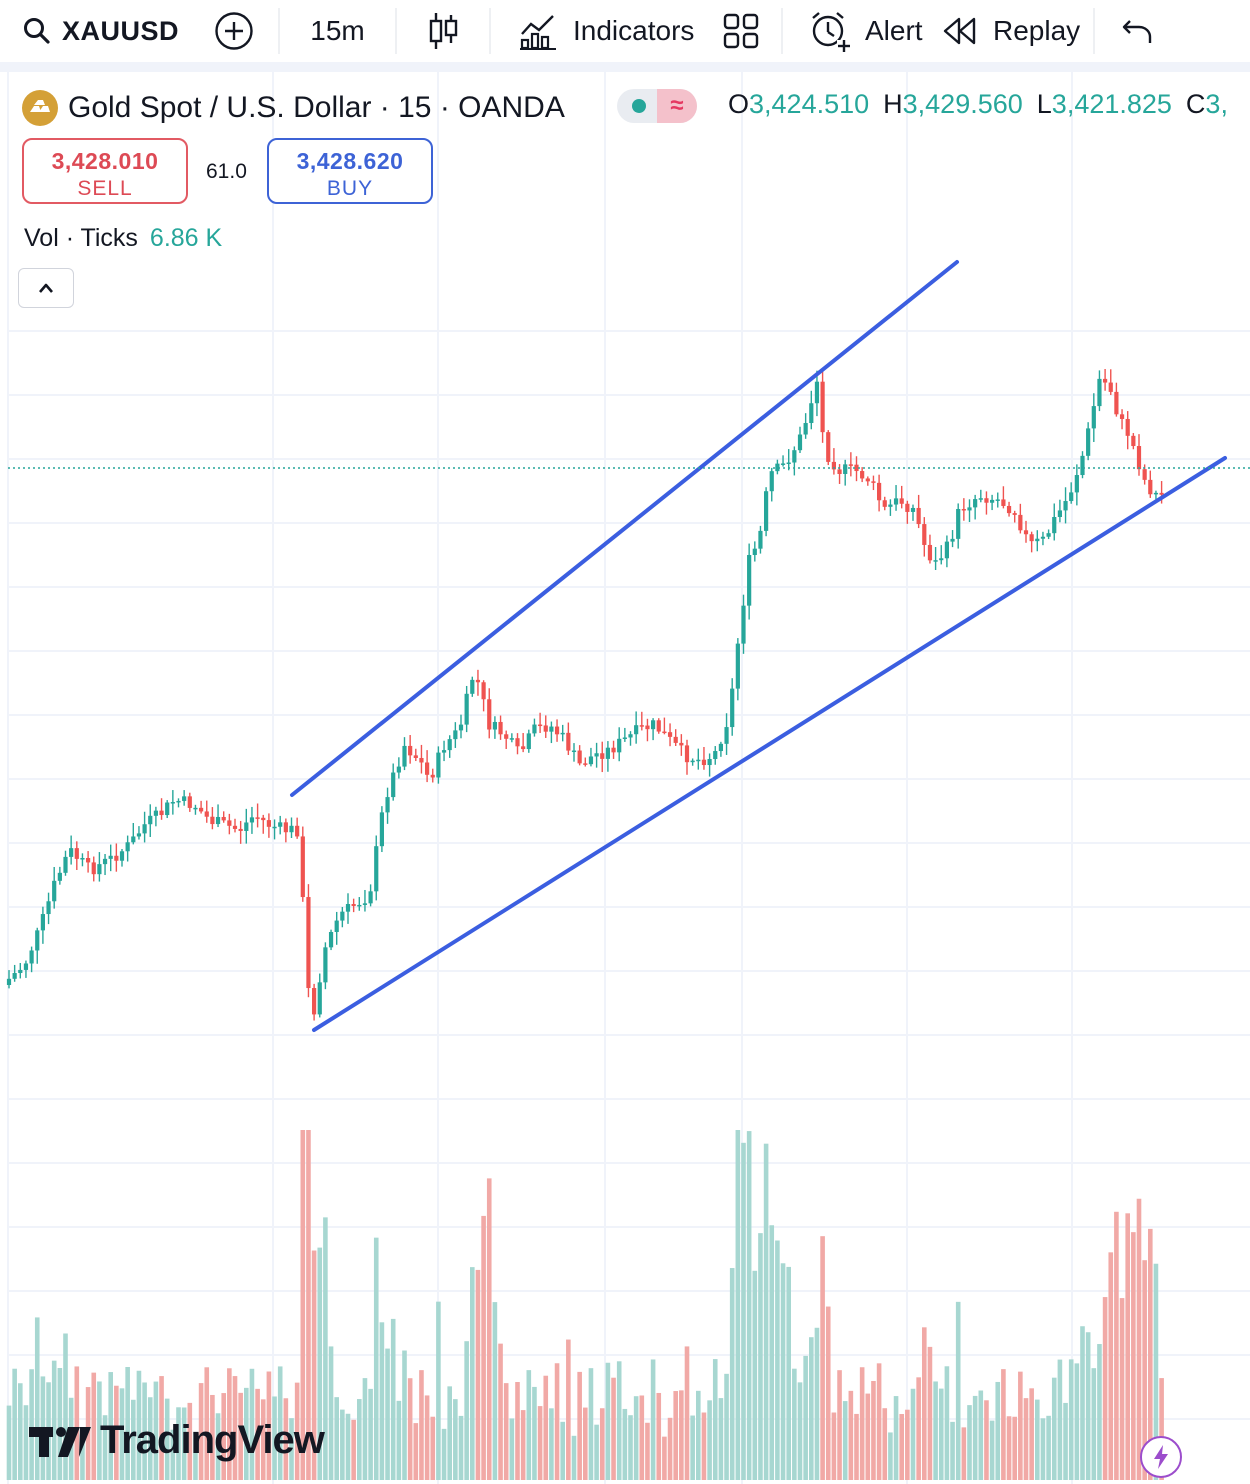 The height and width of the screenshot is (1484, 1250). Describe the element at coordinates (186, 238) in the screenshot. I see `volume-value: 6.86 K` at that location.